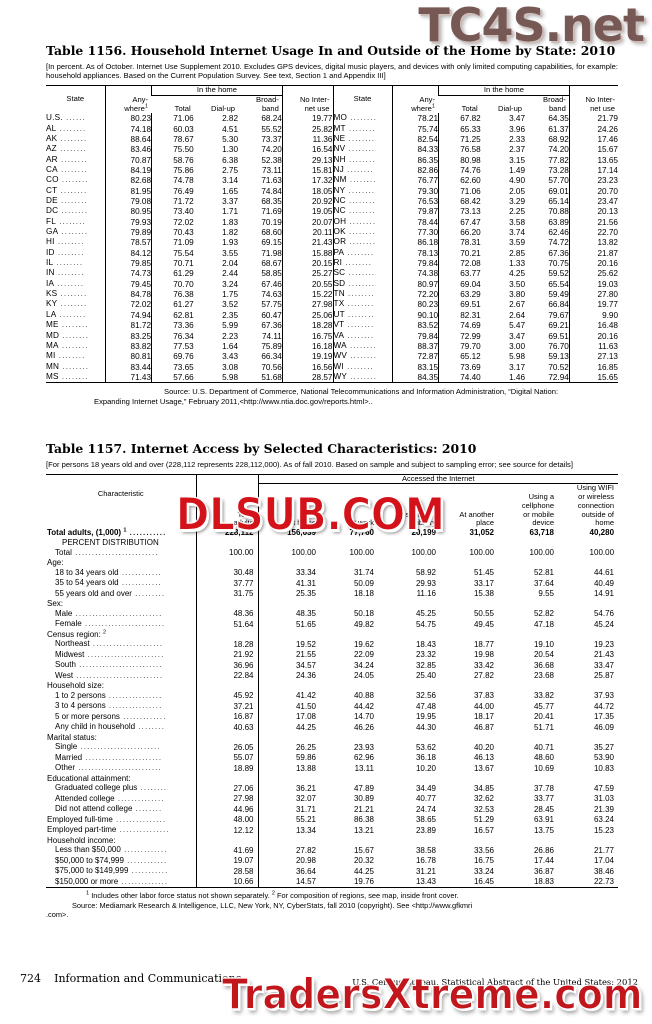  Describe the element at coordinates (558, 336) in the screenshot. I see `value-cell: 69.51` at that location.